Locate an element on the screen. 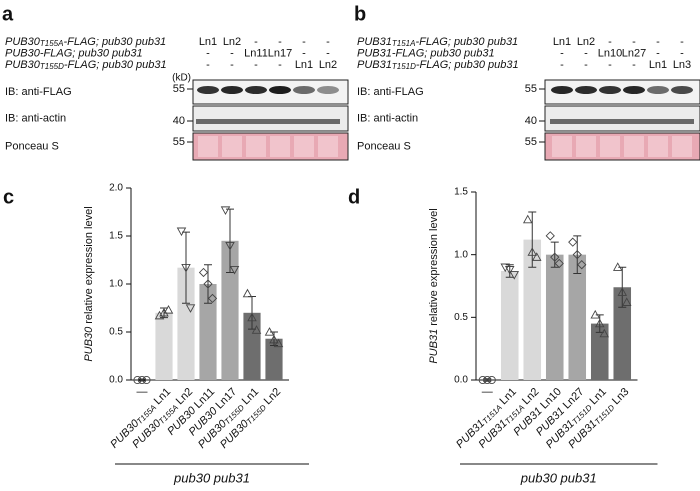 The image size is (700, 491). lane-label: Ln10 is located at coordinates (610, 53).